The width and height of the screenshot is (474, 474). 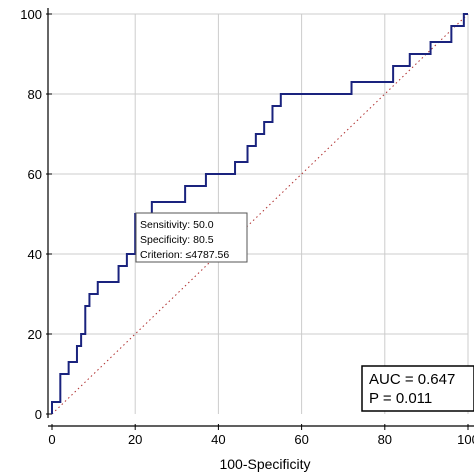 What do you see at coordinates (35, 94) in the screenshot?
I see `y-tick-label: 80` at bounding box center [35, 94].